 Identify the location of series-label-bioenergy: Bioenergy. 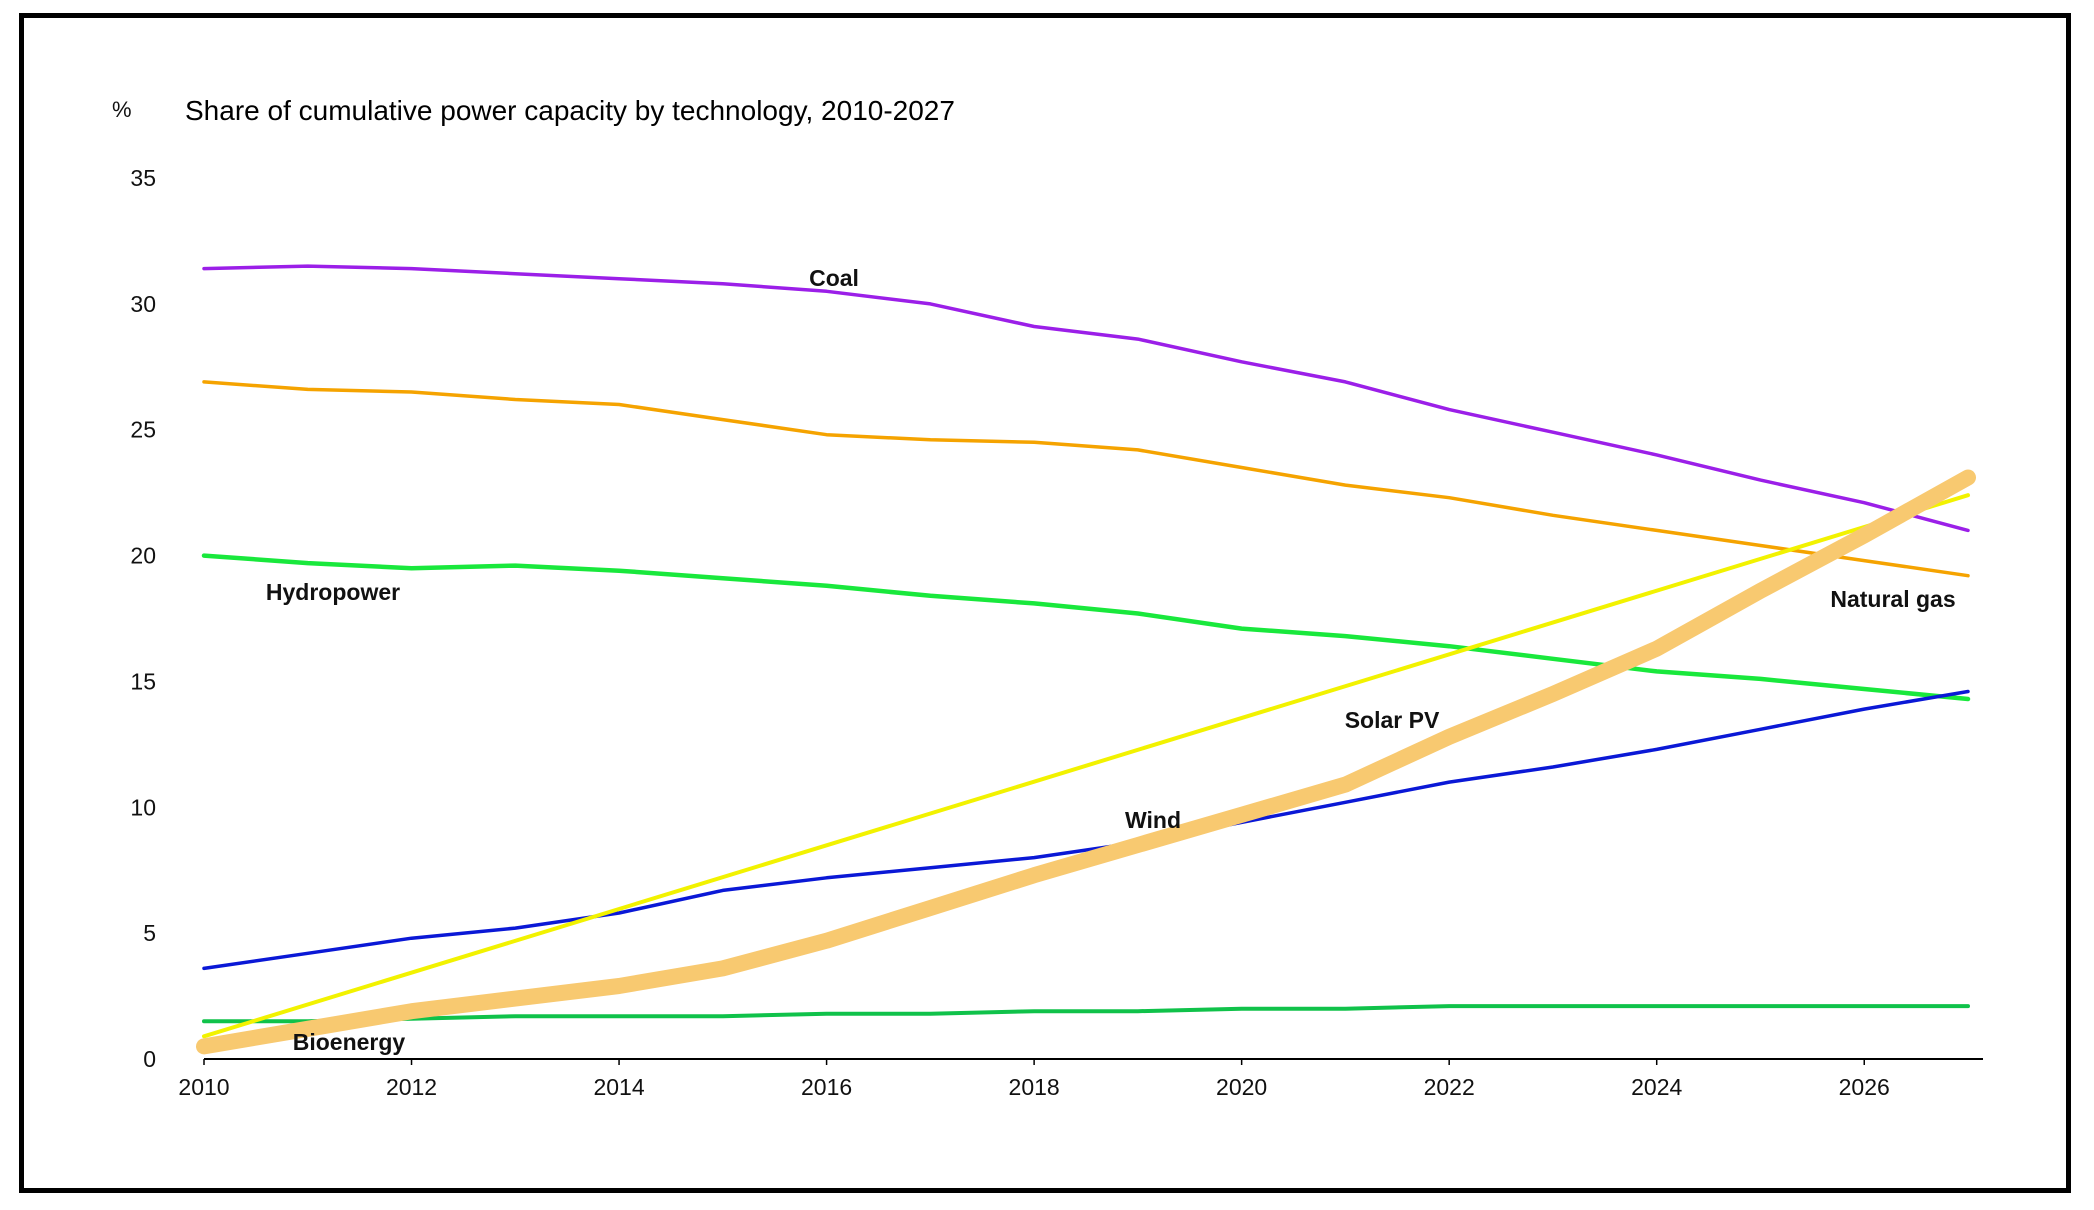
(349, 1042).